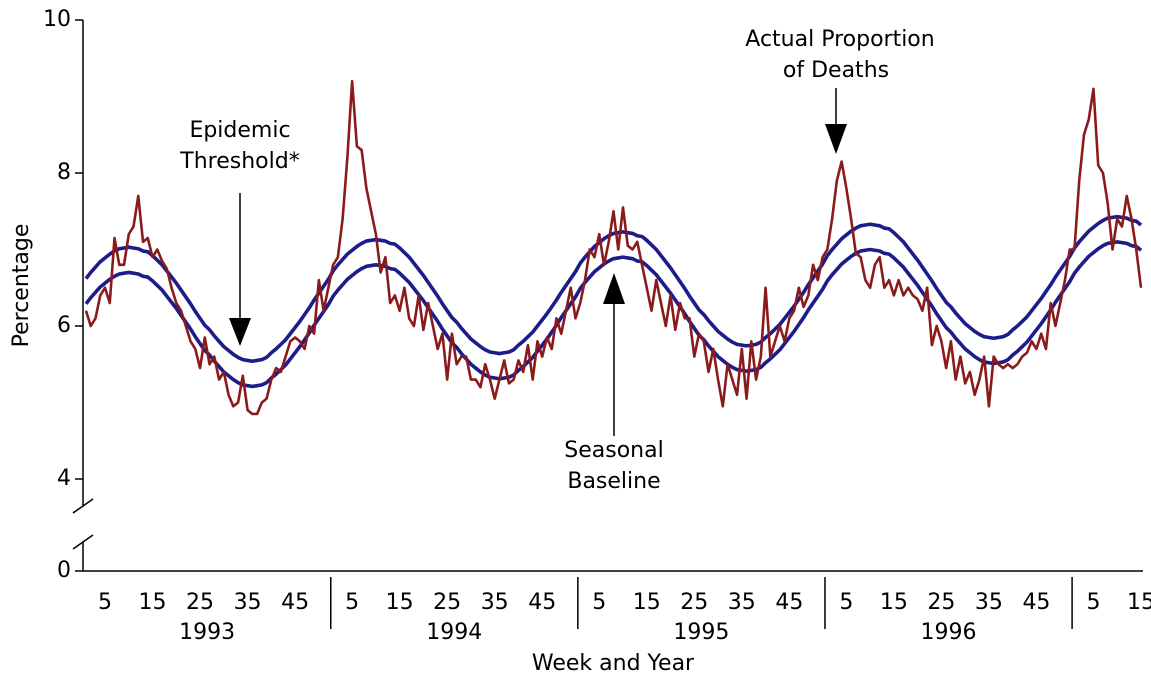 Image resolution: width=1151 pixels, height=679 pixels. What do you see at coordinates (836, 70) in the screenshot?
I see `annotation: of Deaths` at bounding box center [836, 70].